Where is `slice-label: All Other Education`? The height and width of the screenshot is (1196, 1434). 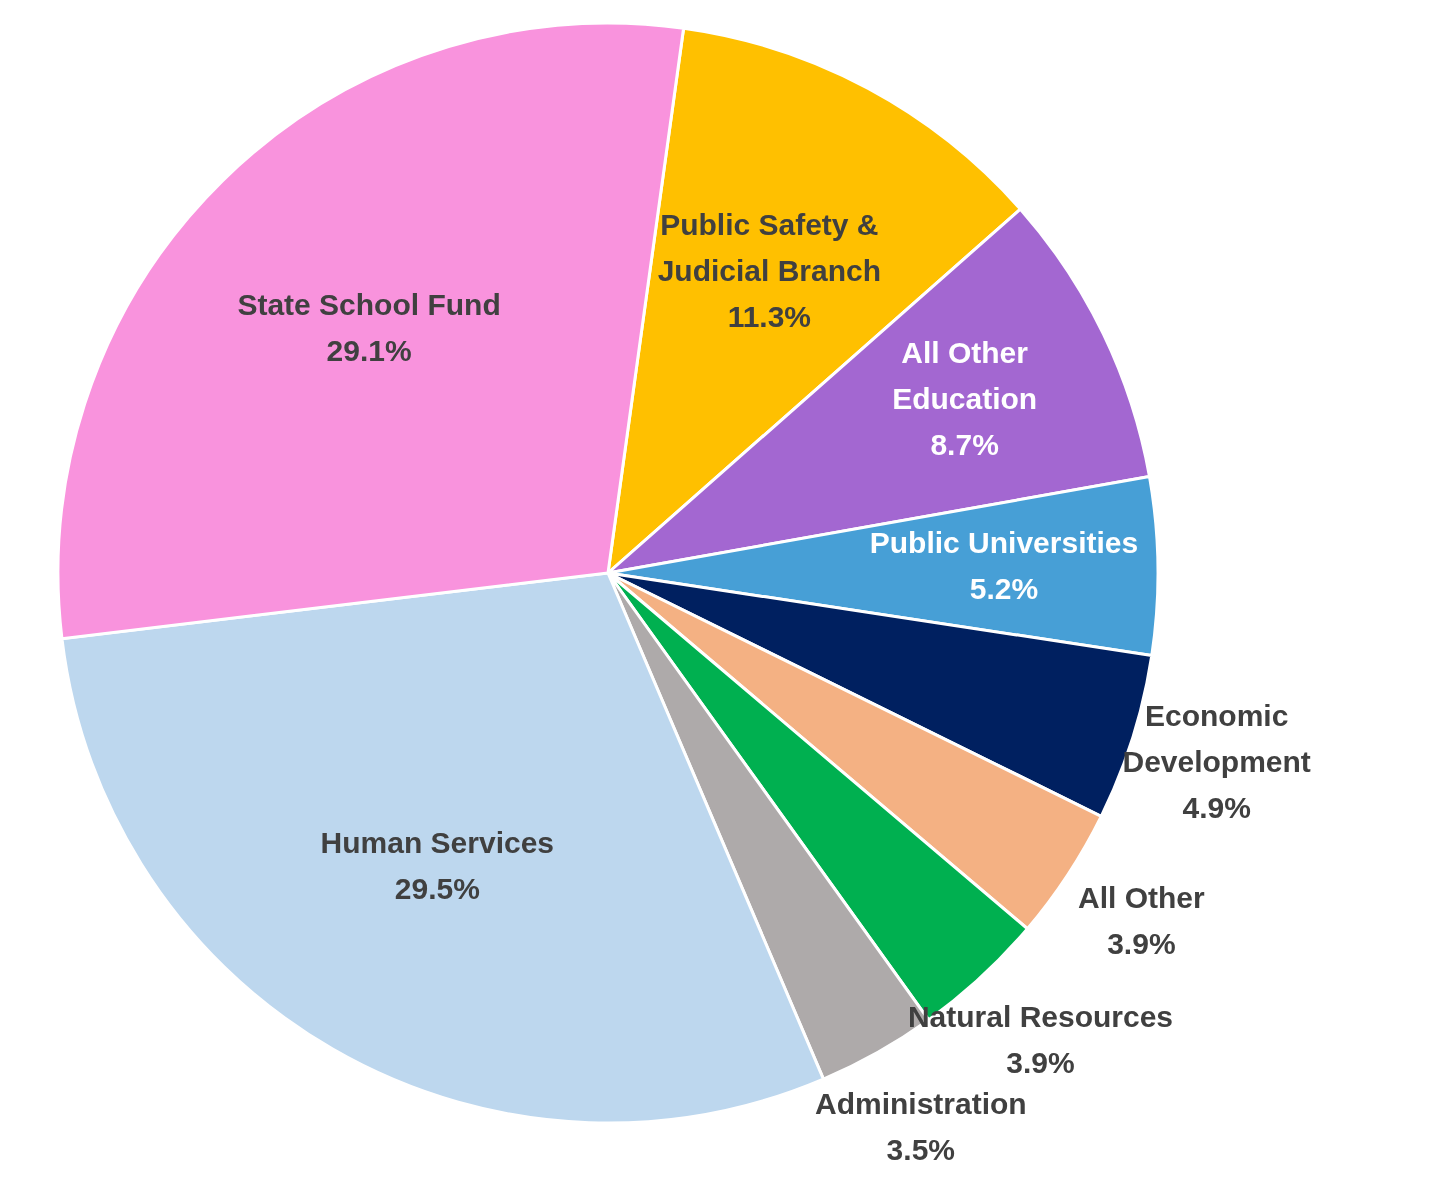 slice-label: All Other Education is located at coordinates (965, 375).